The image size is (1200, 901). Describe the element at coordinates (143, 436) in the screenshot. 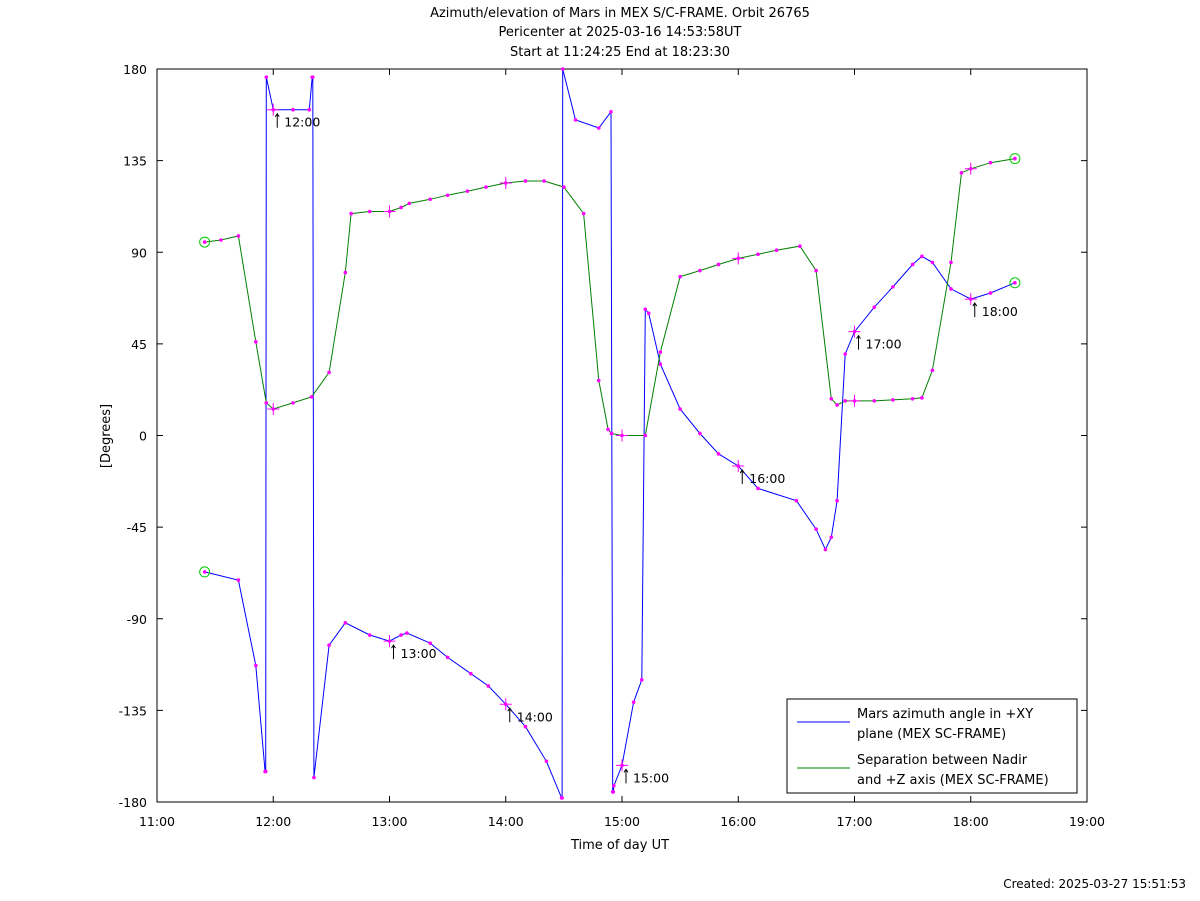

I see `y-tick-label: 0` at that location.